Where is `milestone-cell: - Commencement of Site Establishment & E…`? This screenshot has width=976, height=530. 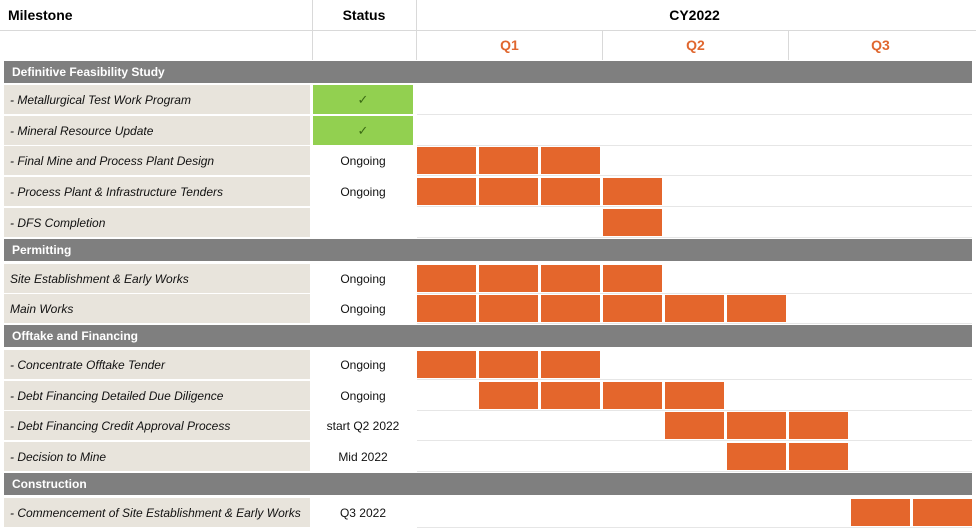 milestone-cell: - Commencement of Site Establishment & E… is located at coordinates (157, 512).